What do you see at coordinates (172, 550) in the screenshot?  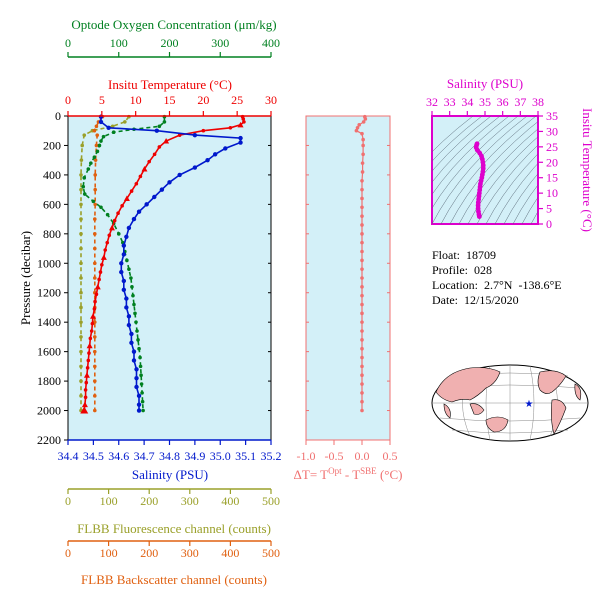 I see `backscatter-axis: 0 100 200 300 400 500` at bounding box center [172, 550].